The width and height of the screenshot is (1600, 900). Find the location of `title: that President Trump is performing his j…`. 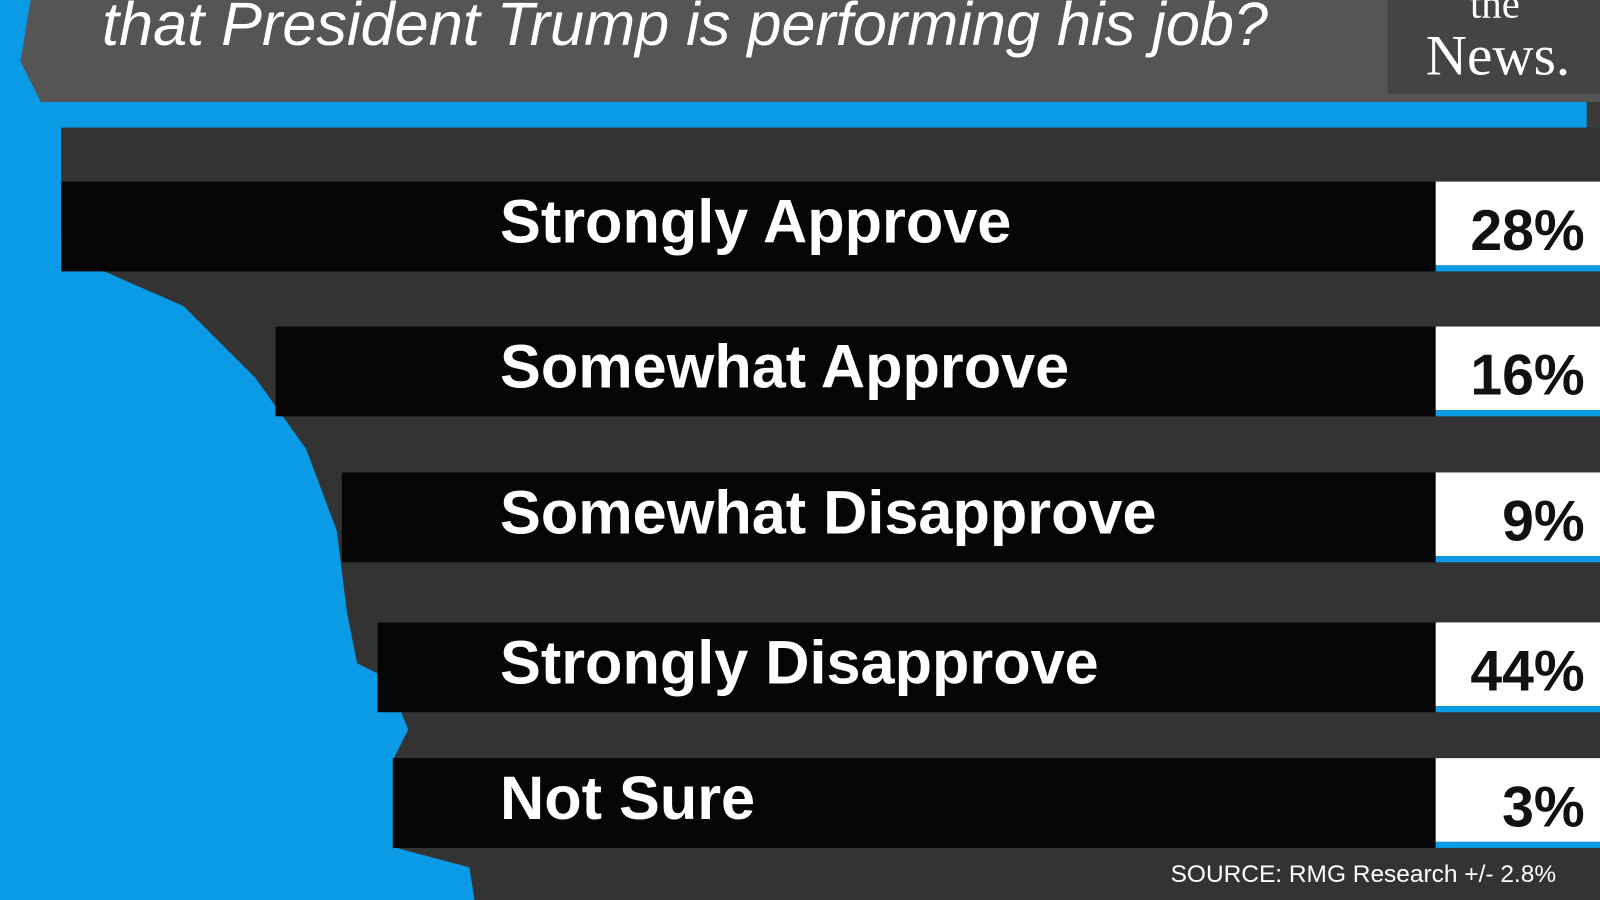

title: that President Trump is performing his j… is located at coordinates (685, 29).